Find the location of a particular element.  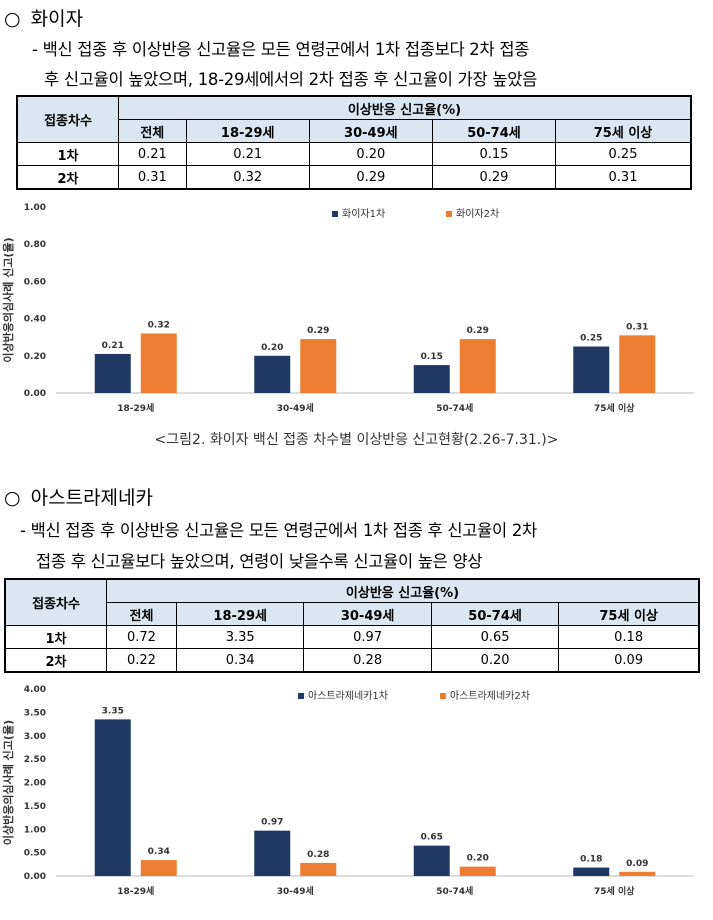

table-cell: 0.22 is located at coordinates (141, 660).